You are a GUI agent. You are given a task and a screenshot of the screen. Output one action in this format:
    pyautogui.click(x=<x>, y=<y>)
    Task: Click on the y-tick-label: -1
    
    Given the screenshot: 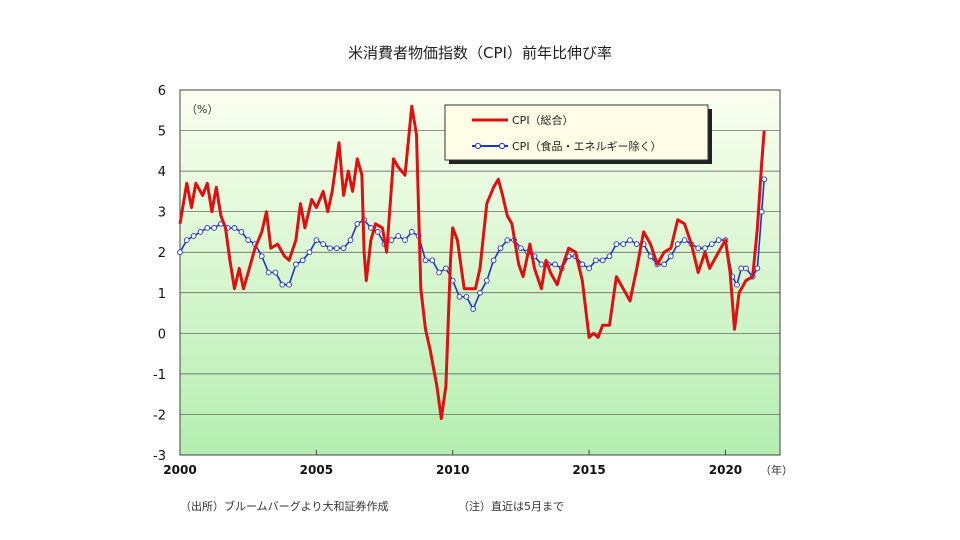 What is the action you would take?
    pyautogui.click(x=159, y=375)
    